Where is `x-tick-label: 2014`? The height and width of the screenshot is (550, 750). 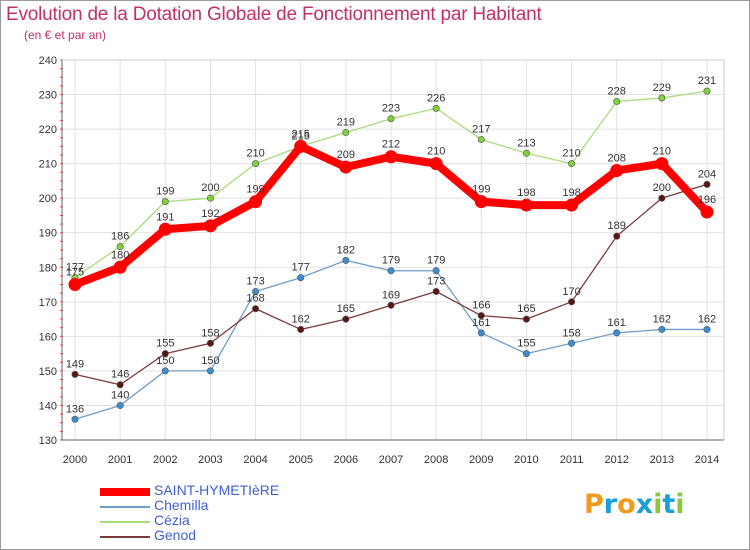
x-tick-label: 2014 is located at coordinates (707, 460).